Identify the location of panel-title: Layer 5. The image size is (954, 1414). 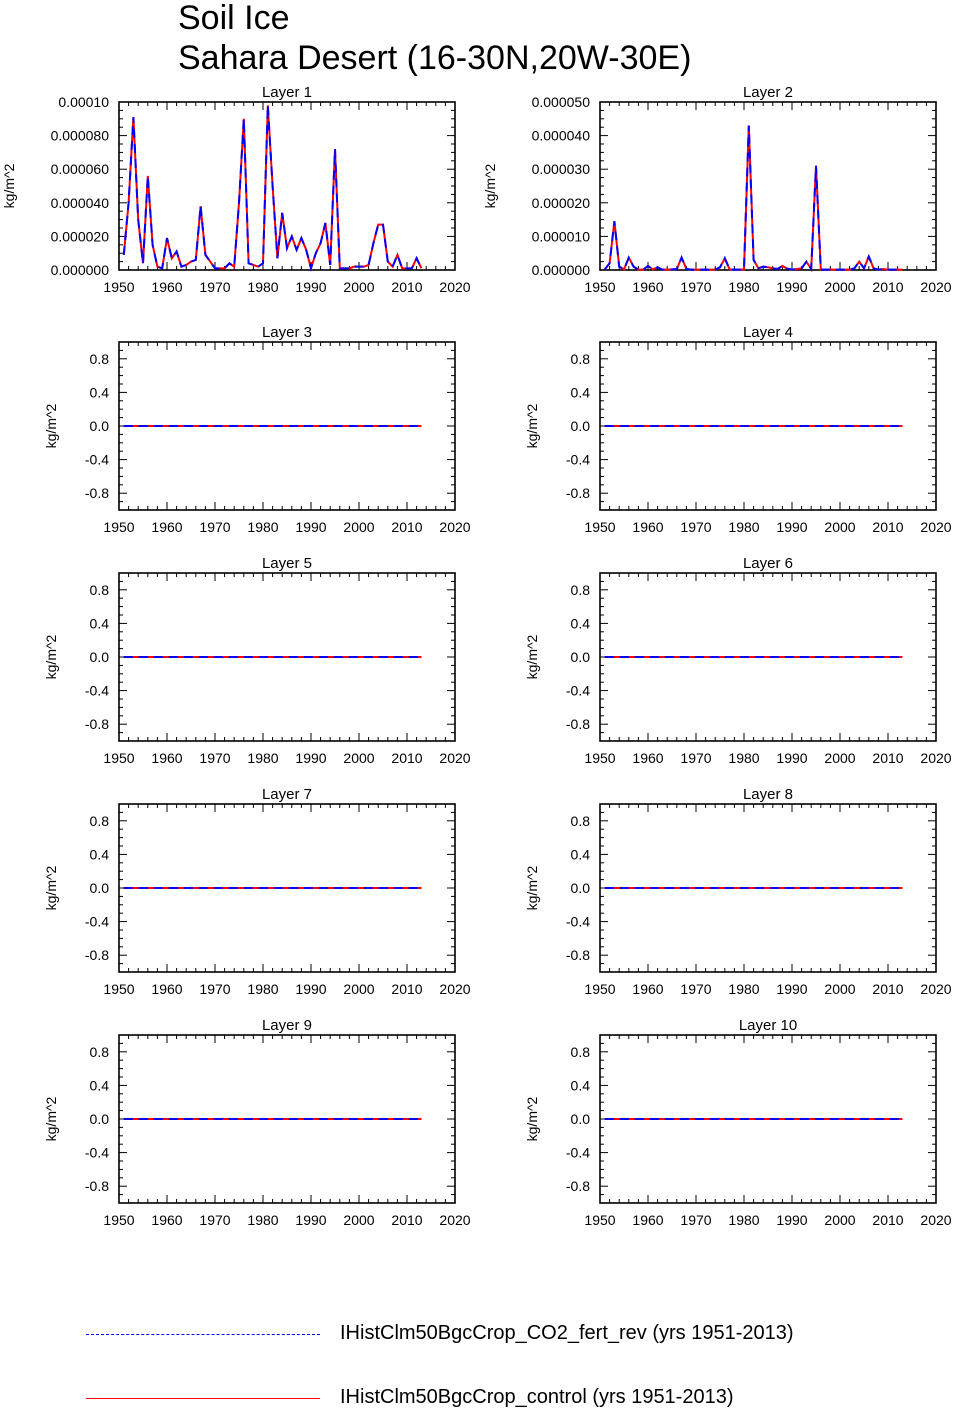
(287, 563).